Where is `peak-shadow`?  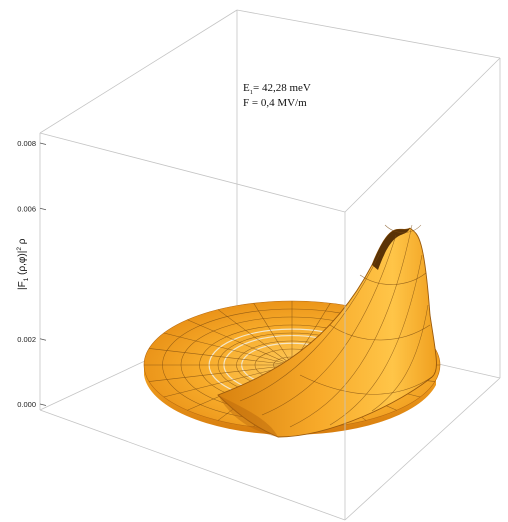 peak-shadow is located at coordinates (248, 416).